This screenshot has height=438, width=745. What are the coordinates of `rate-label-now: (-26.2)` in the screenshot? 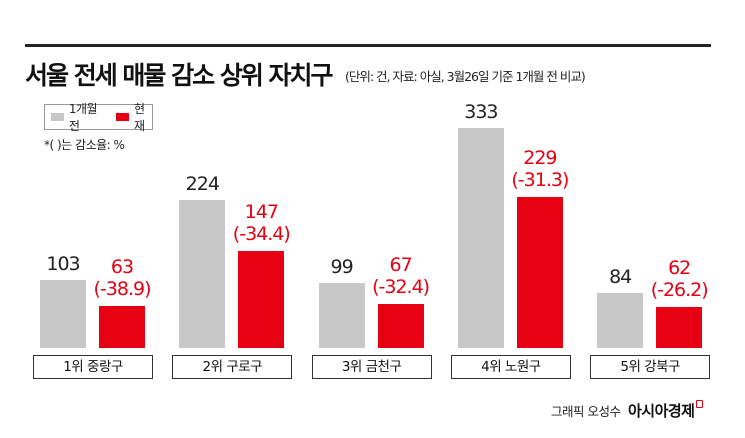 It's located at (679, 290).